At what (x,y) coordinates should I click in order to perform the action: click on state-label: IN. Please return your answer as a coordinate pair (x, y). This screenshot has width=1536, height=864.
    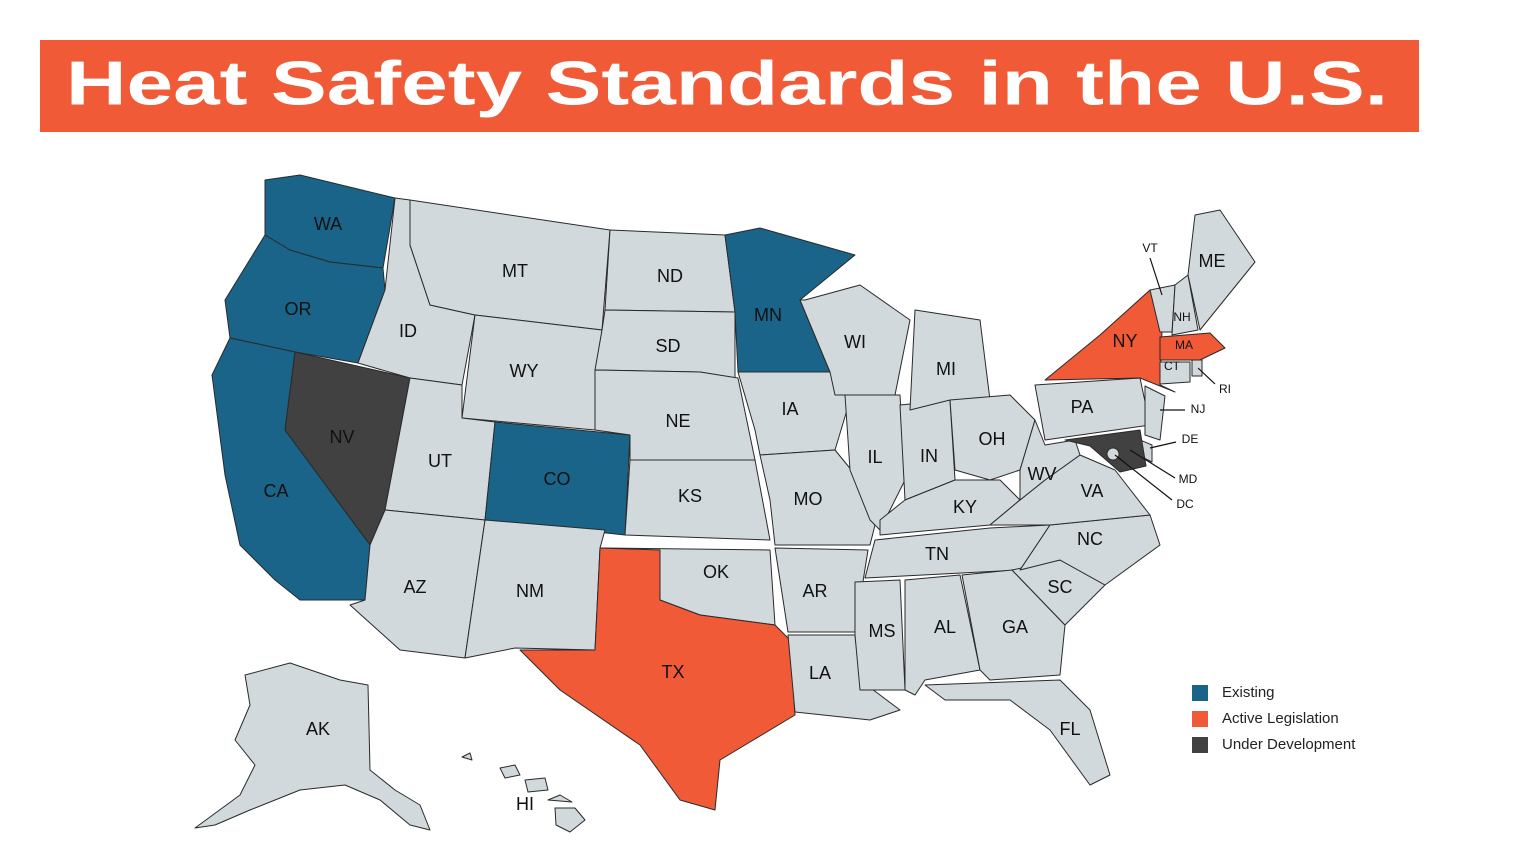
    Looking at the image, I should click on (929, 456).